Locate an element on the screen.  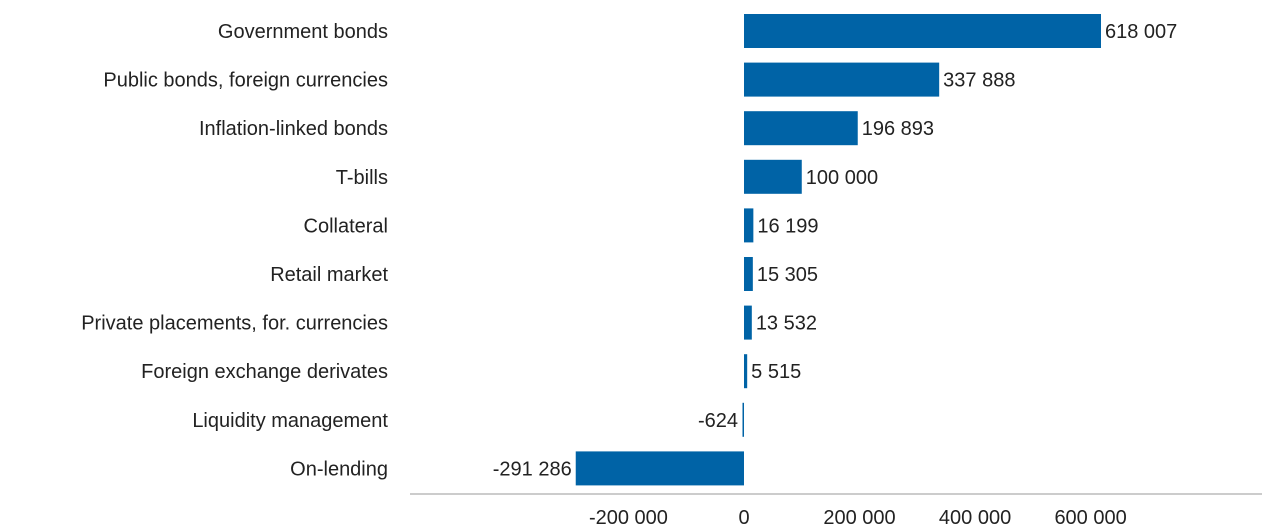
value-label: -291 286 is located at coordinates (532, 469).